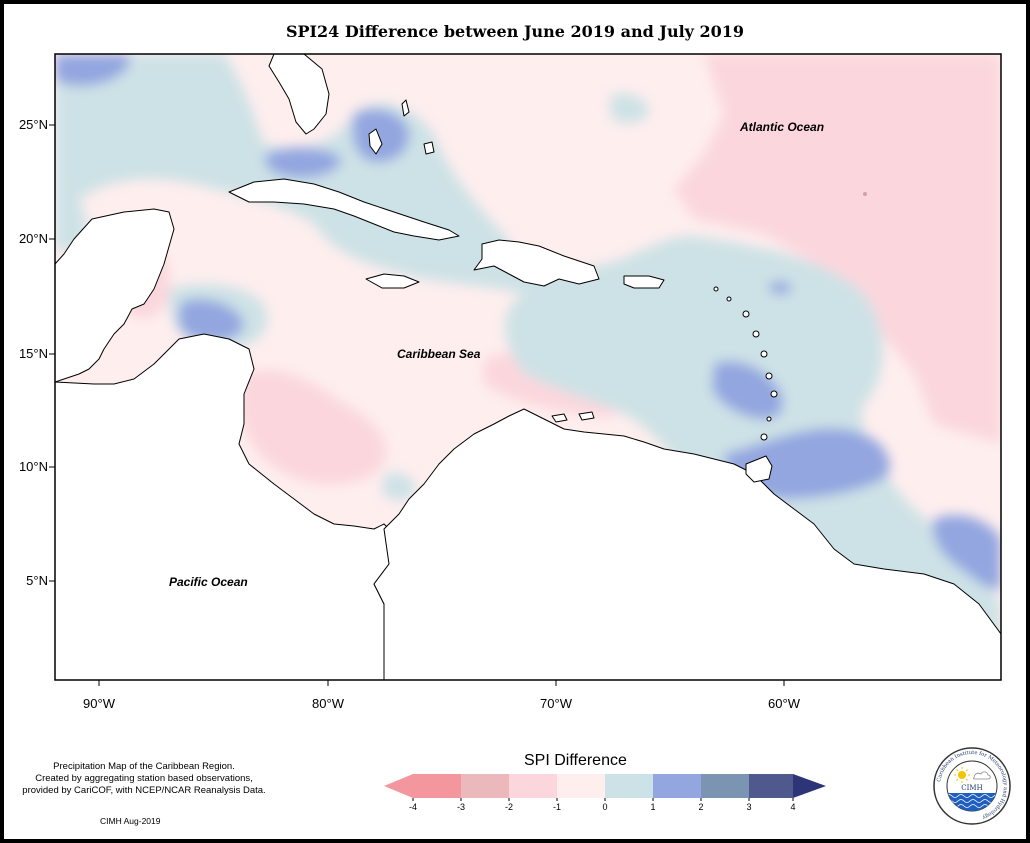 This screenshot has width=1030, height=843. What do you see at coordinates (759, 469) in the screenshot?
I see `land-trinidad` at bounding box center [759, 469].